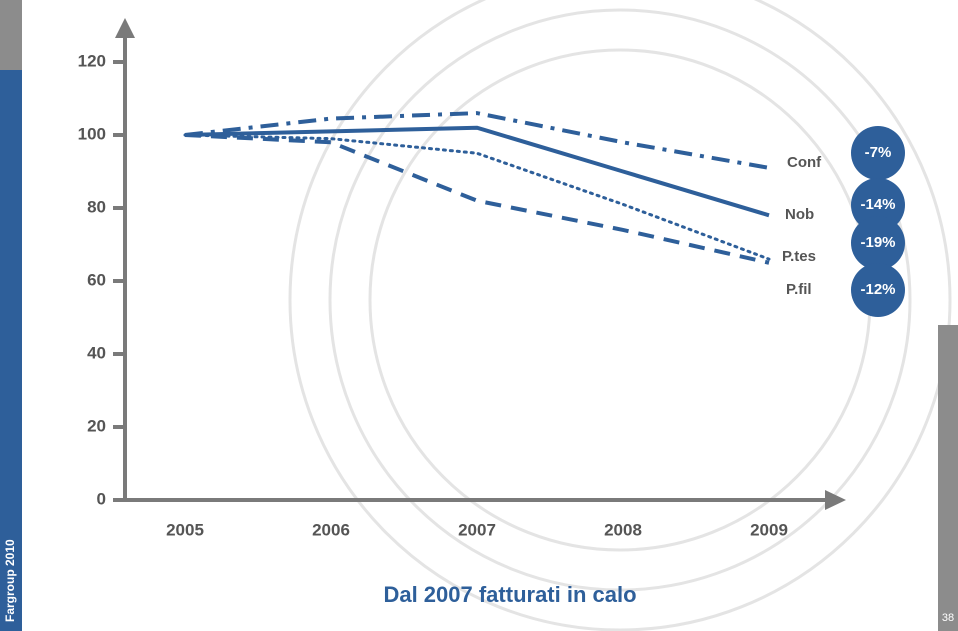 Image resolution: width=958 pixels, height=631 pixels. I want to click on footer: Fargroup 2010, so click(10, 580).